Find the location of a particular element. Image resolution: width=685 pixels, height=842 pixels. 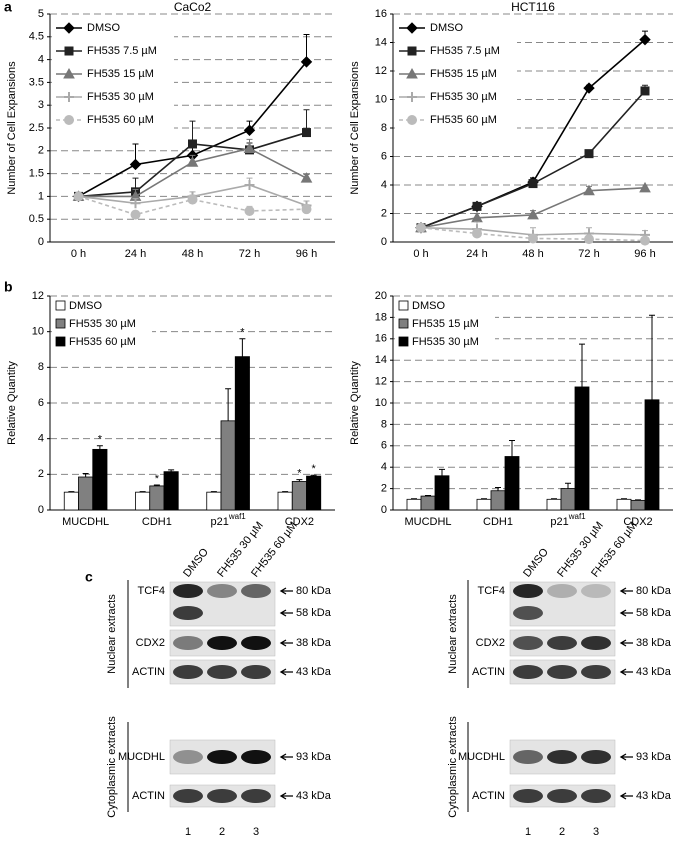

legend-label: FH535 60 µM is located at coordinates (120, 120).